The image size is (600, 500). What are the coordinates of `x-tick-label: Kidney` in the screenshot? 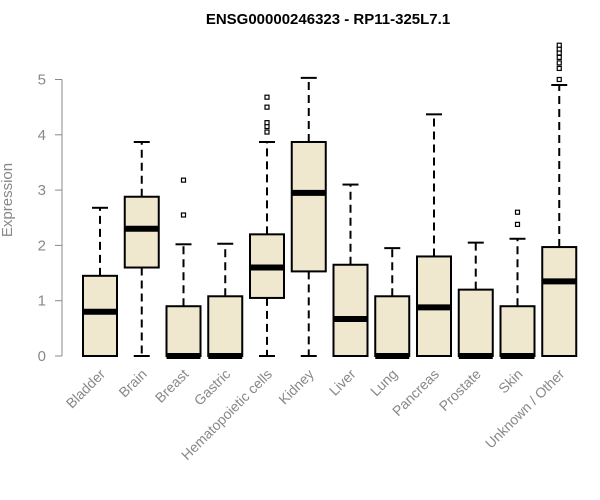 It's located at (296, 387).